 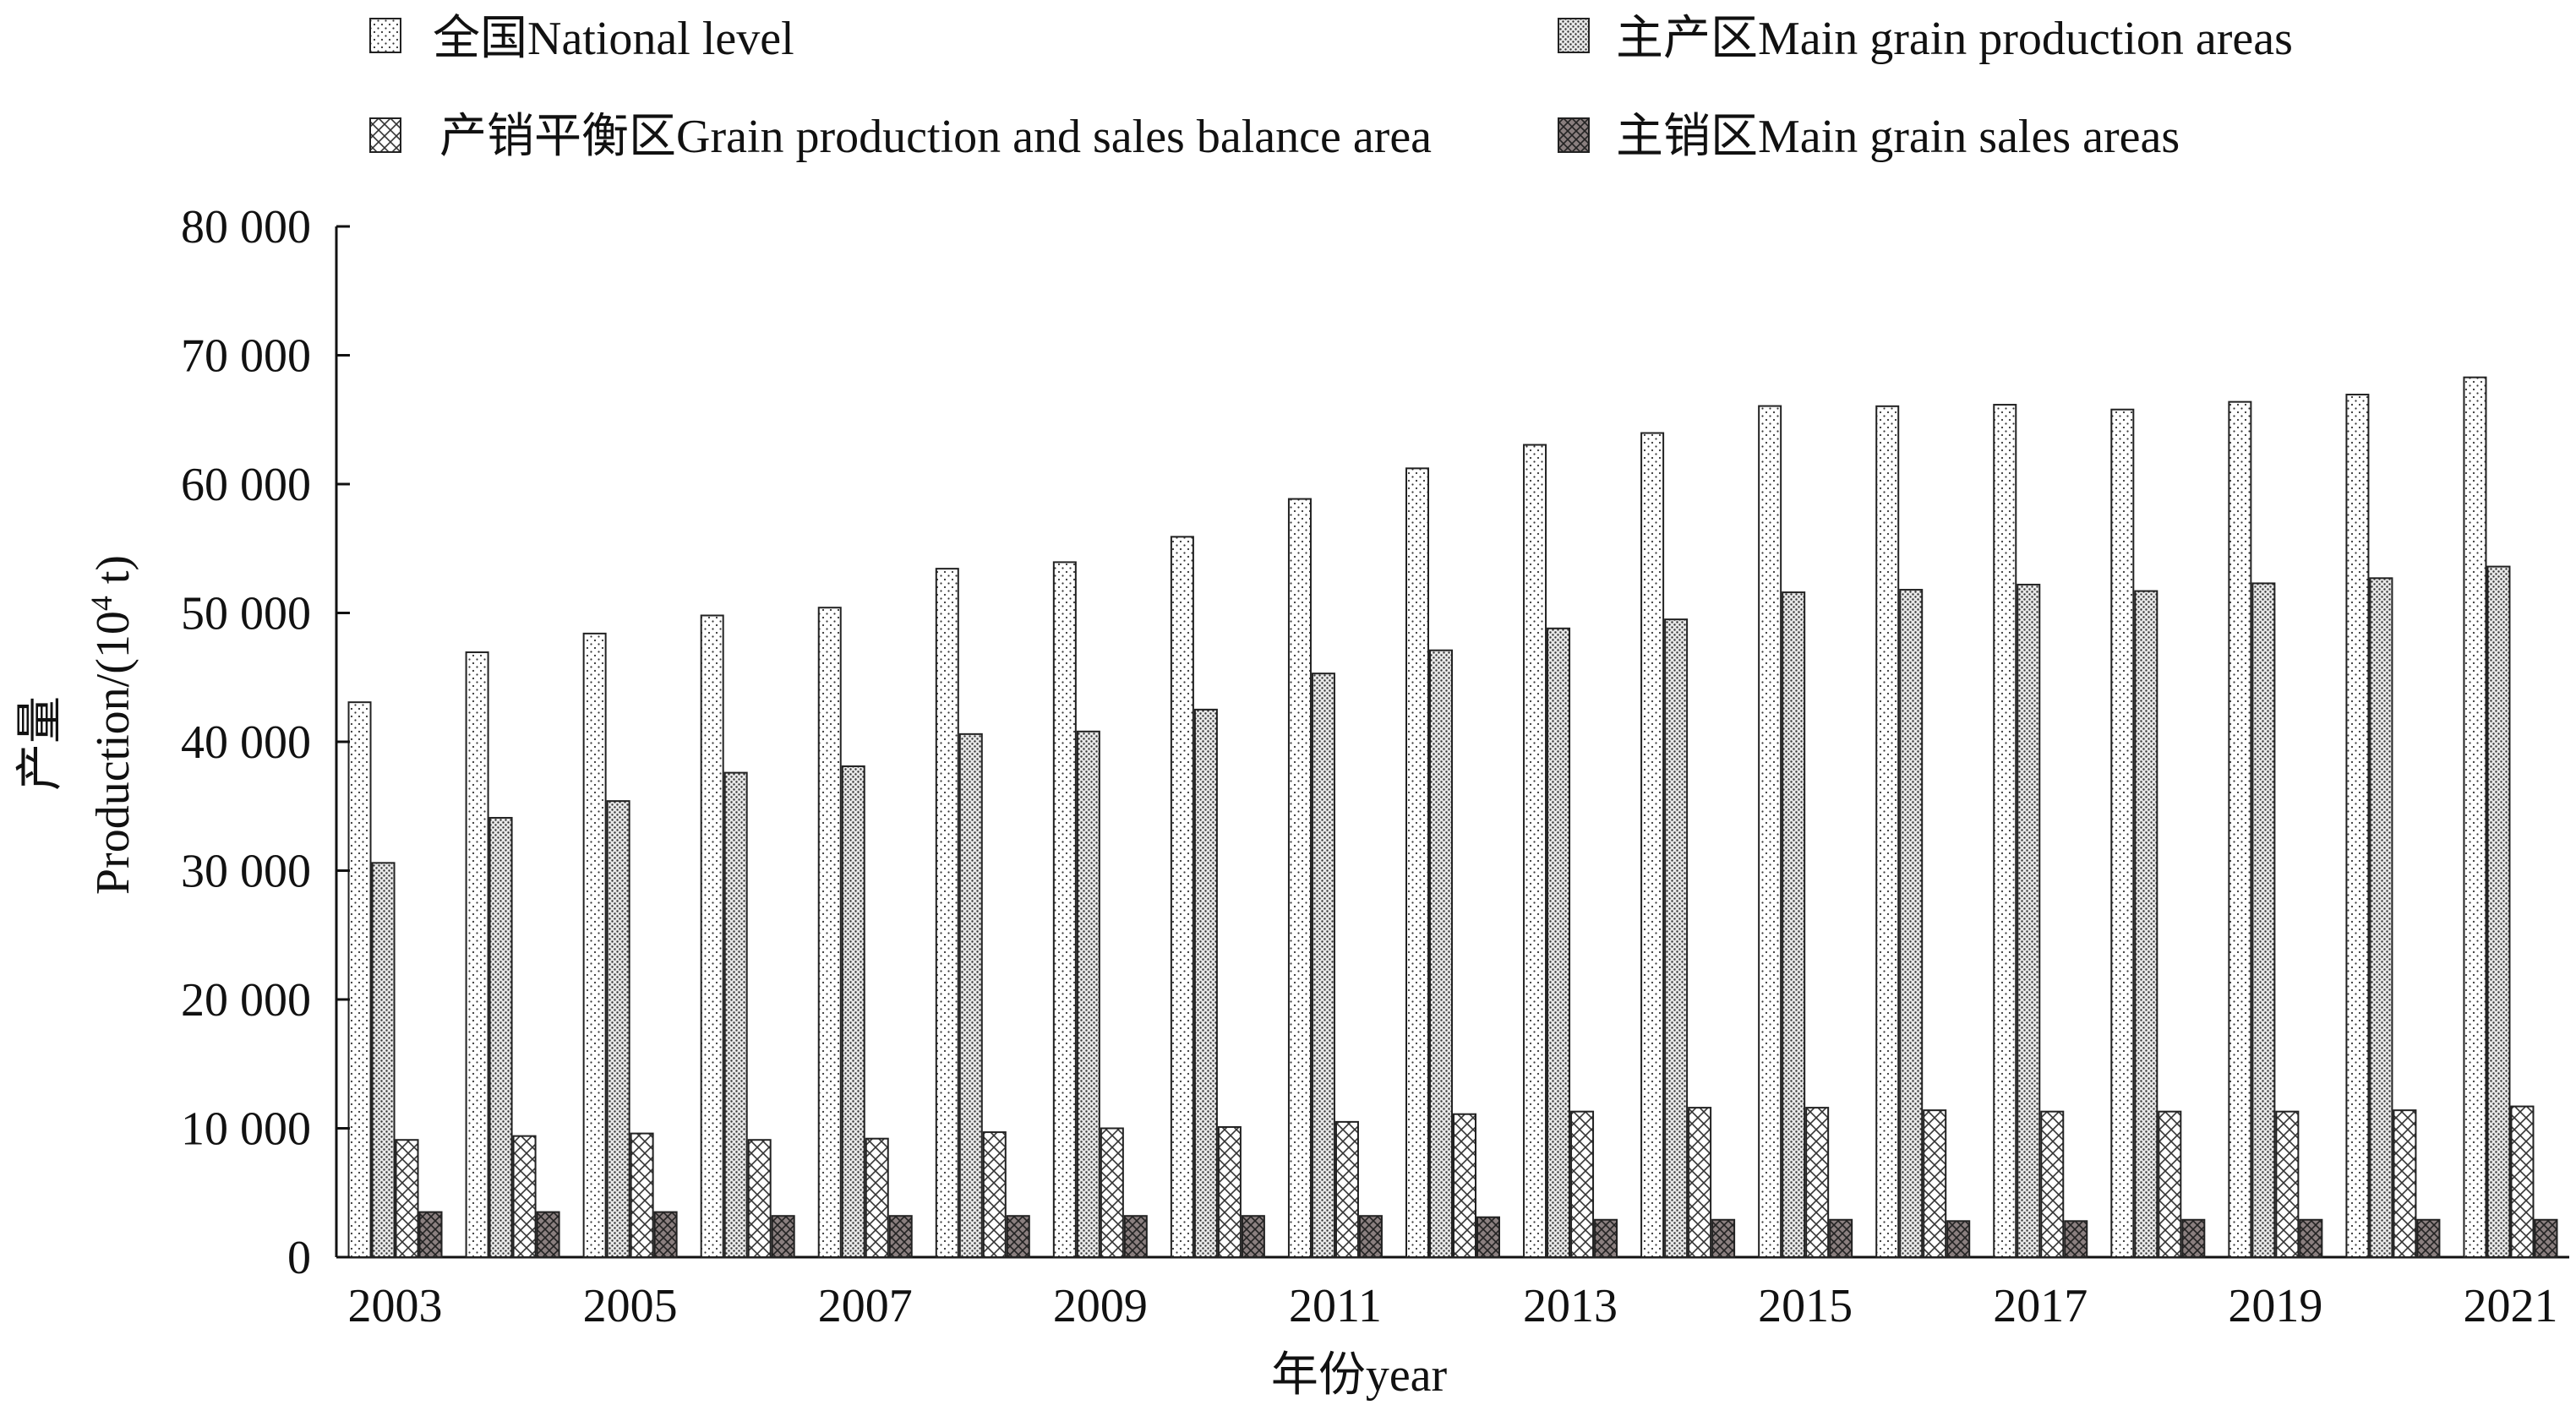 What do you see at coordinates (246, 485) in the screenshot?
I see `y-tick-label: 60 000` at bounding box center [246, 485].